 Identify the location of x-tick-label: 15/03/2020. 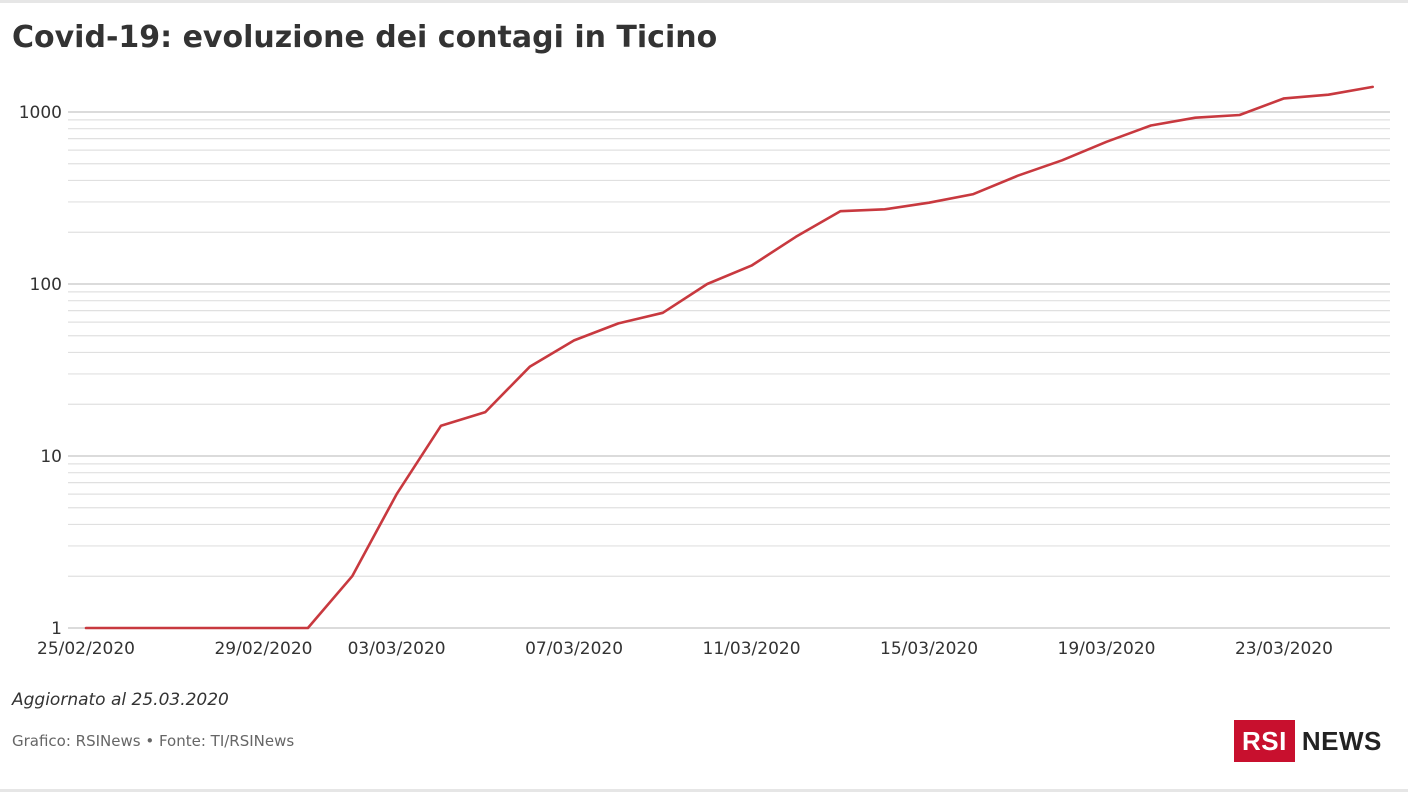
(929, 649).